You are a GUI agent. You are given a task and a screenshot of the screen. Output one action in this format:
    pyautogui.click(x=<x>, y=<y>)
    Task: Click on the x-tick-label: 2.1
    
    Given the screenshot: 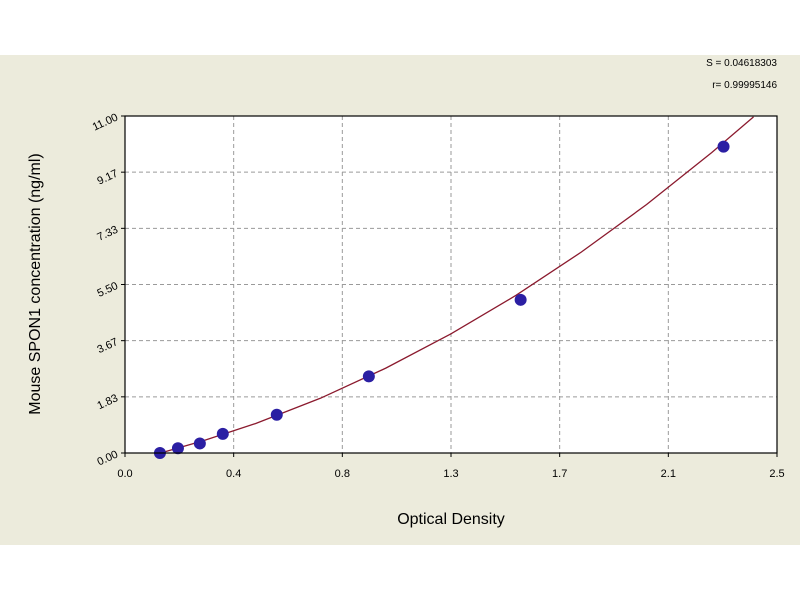 What is the action you would take?
    pyautogui.click(x=668, y=474)
    